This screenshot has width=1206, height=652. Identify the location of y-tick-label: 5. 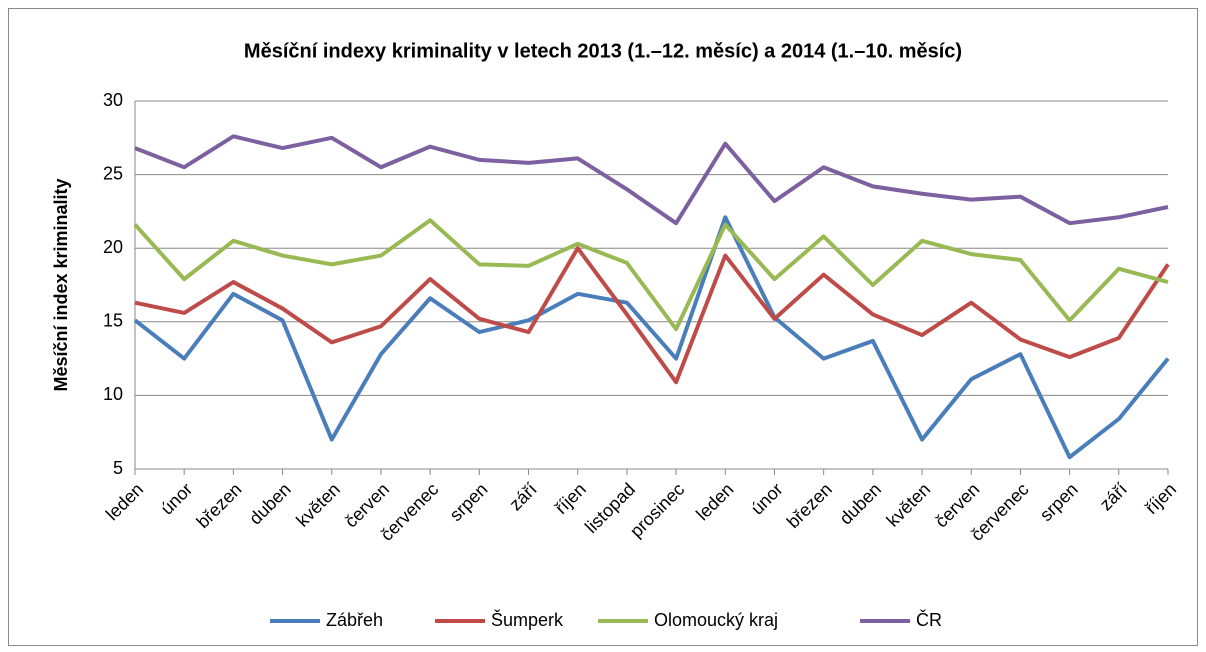
(118, 468).